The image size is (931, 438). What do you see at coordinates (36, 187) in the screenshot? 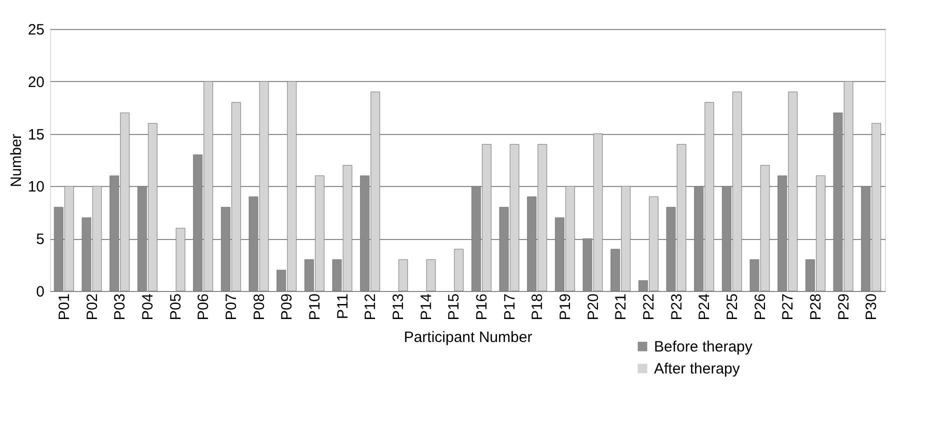
I see `y-tick-label: 10` at bounding box center [36, 187].